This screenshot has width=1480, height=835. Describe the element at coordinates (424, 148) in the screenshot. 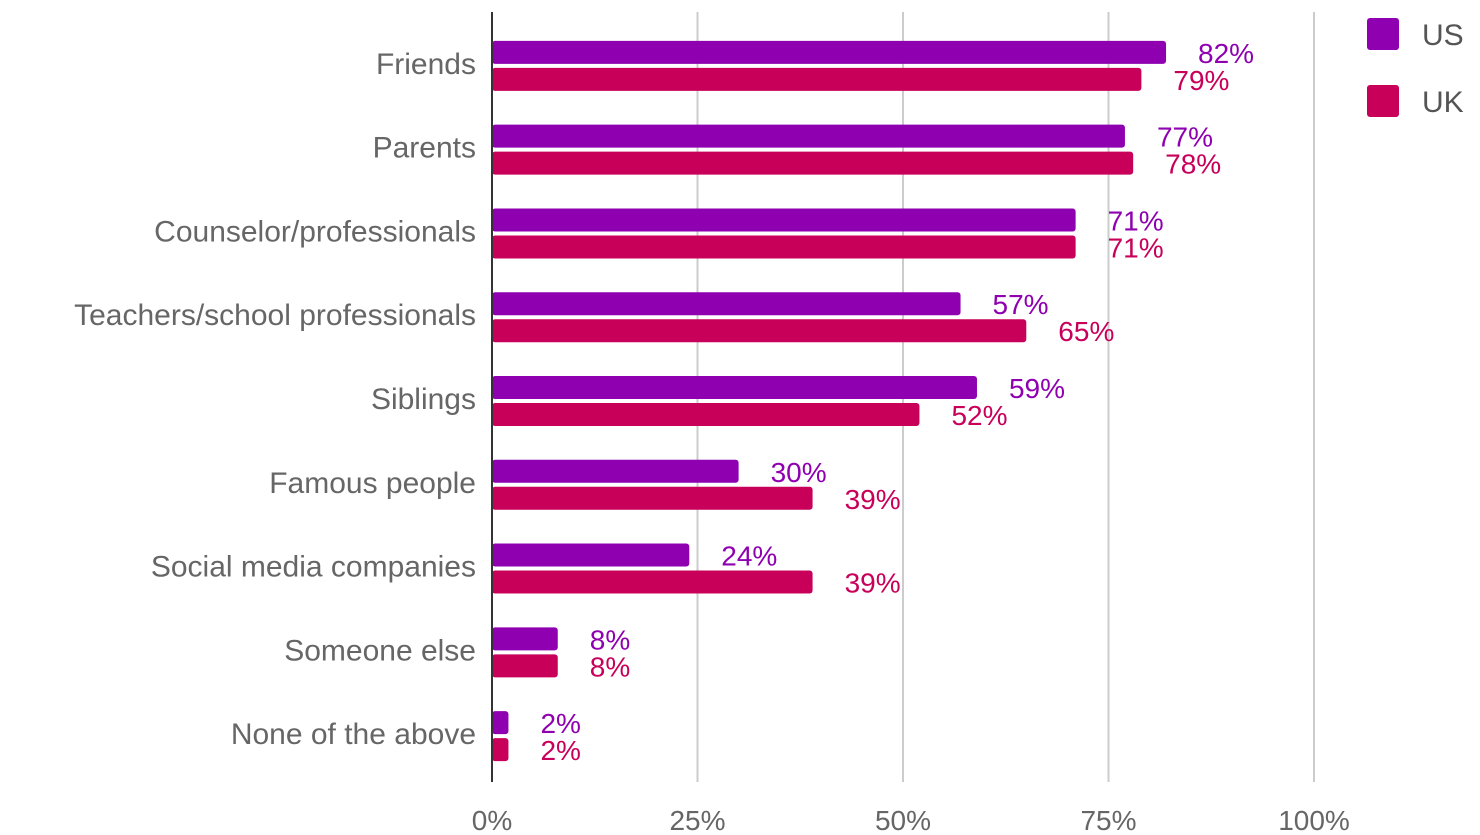

I see `category-label: Parents` at that location.